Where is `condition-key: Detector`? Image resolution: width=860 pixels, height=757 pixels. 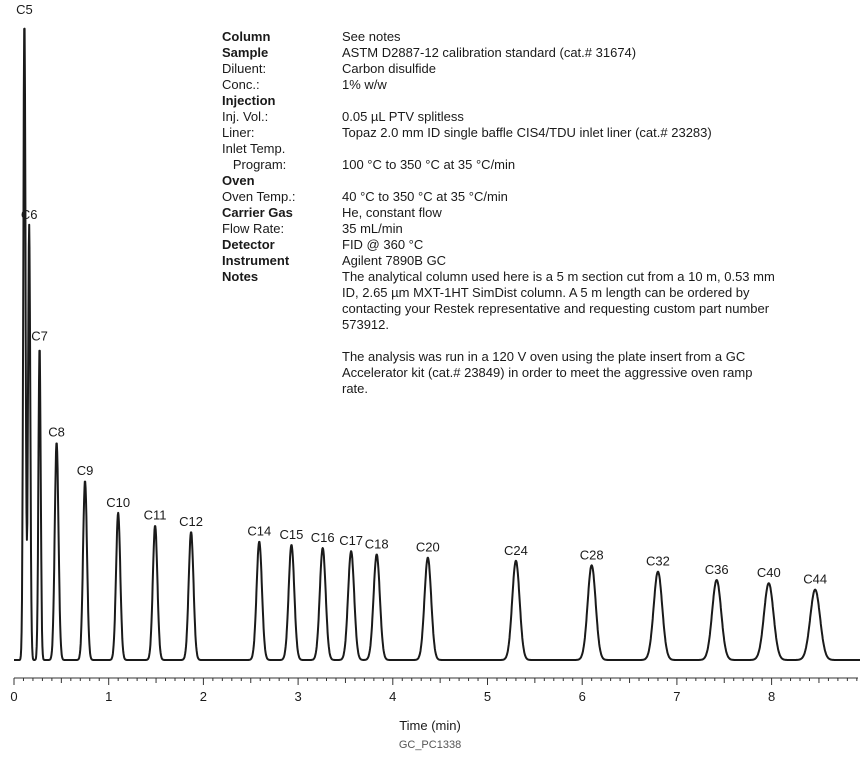
condition-key: Detector is located at coordinates (248, 244).